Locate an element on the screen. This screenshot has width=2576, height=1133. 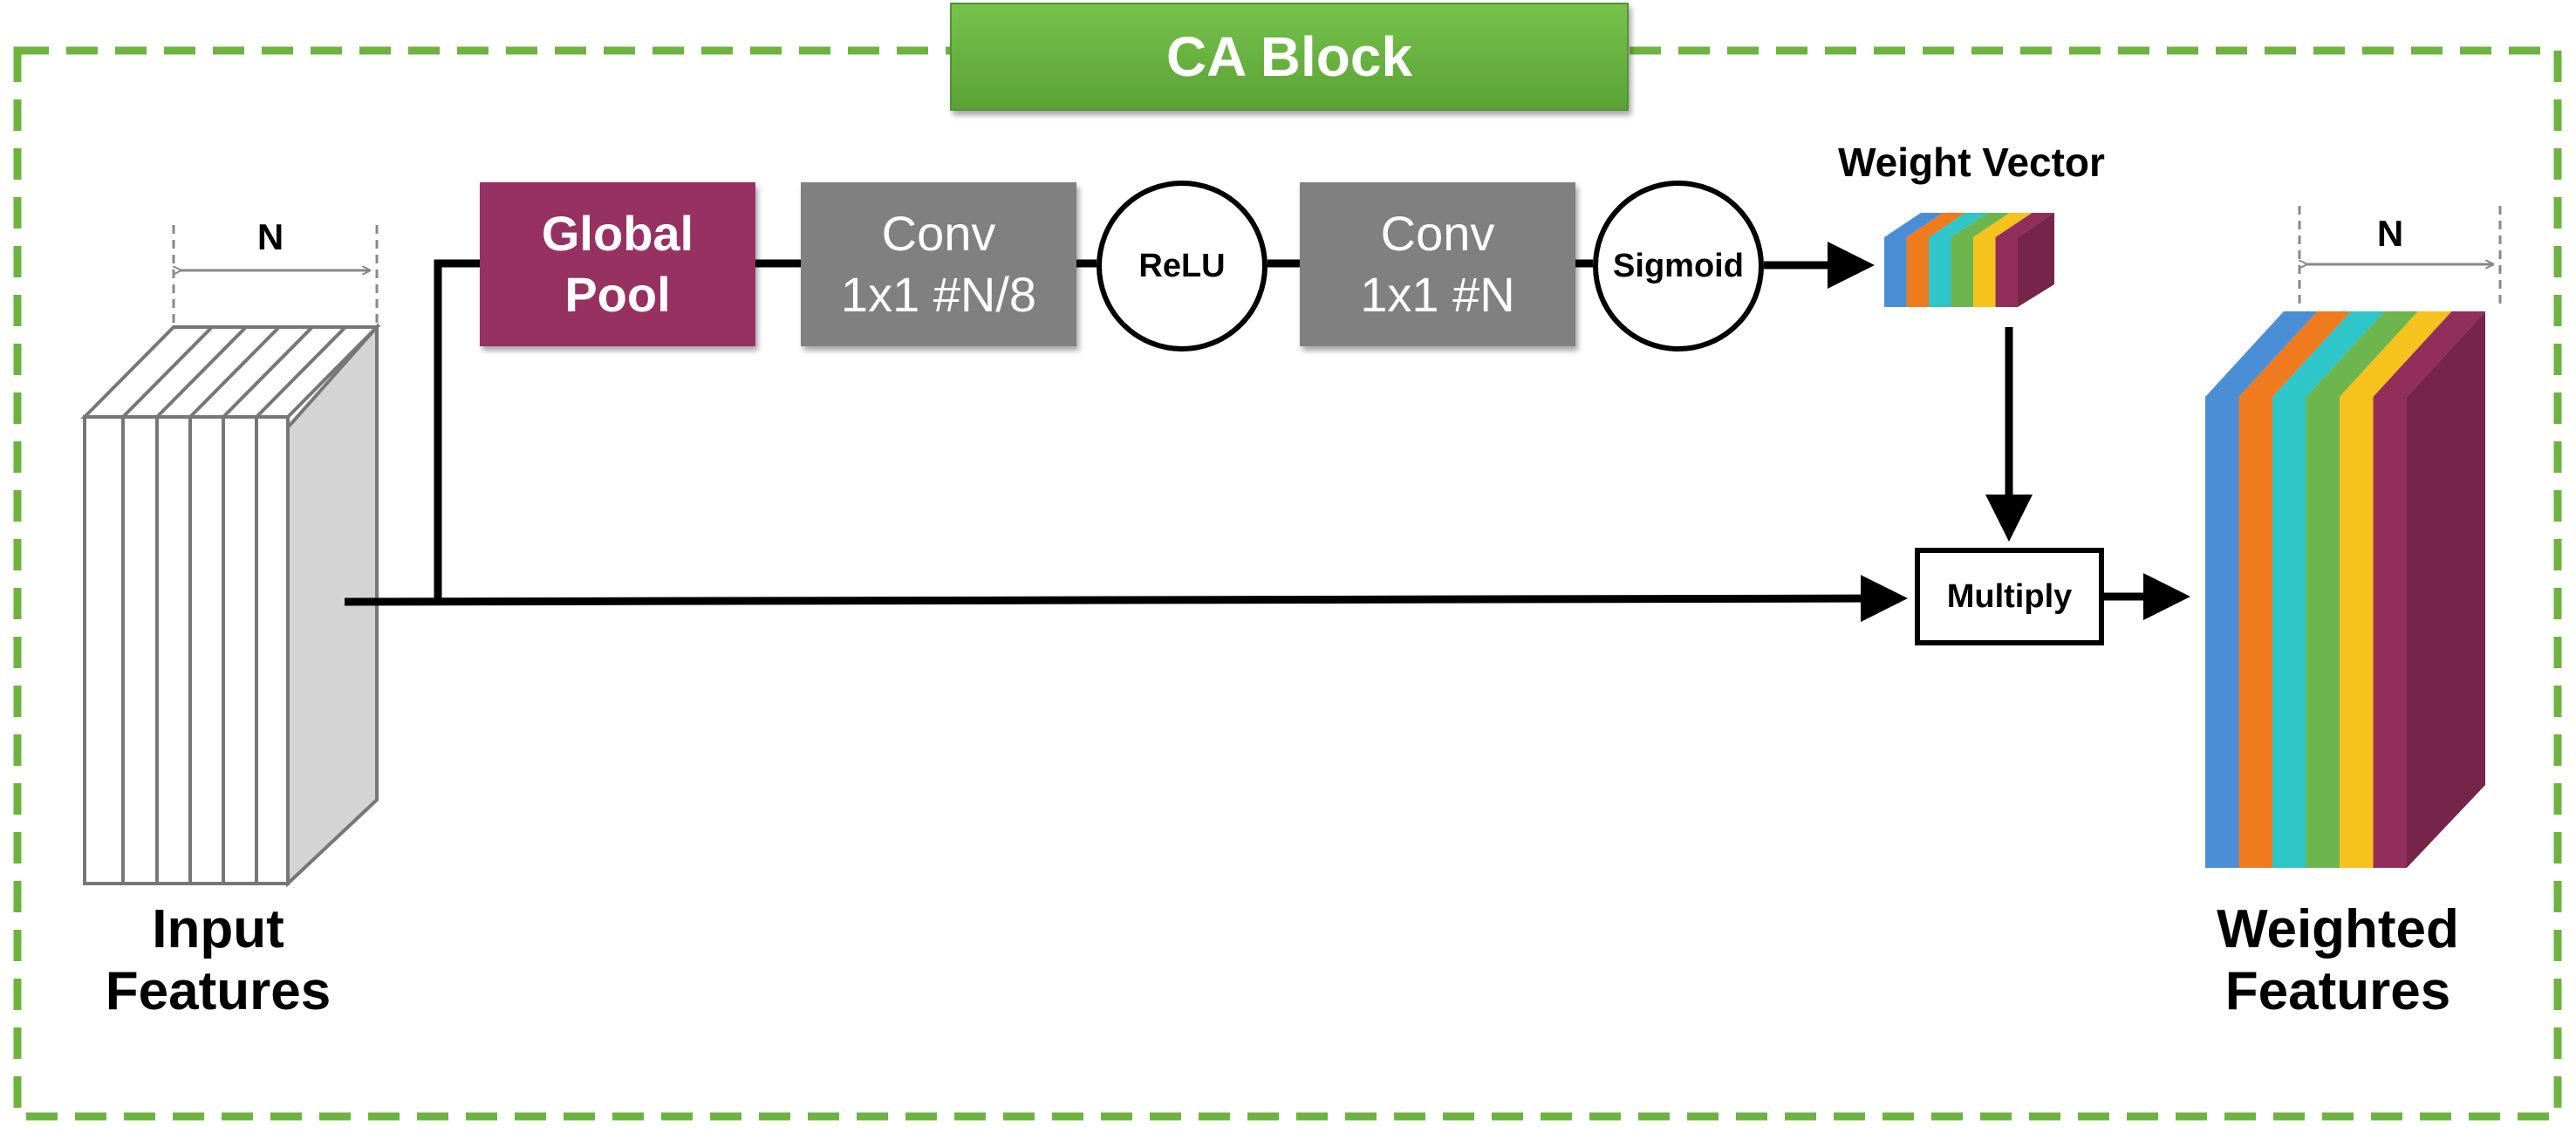
n-dimension-right is located at coordinates (2400, 256).